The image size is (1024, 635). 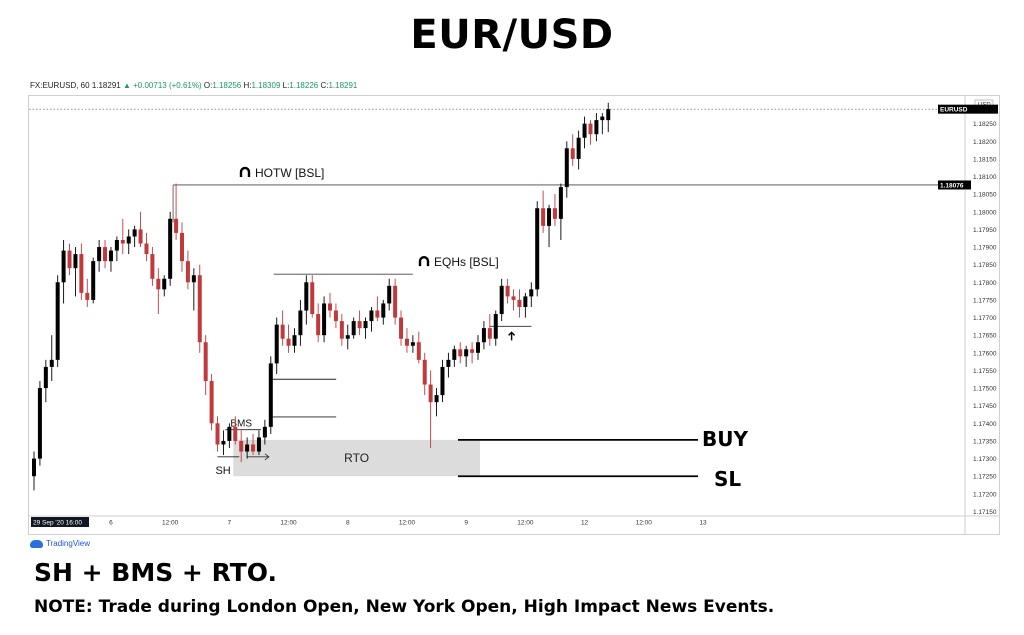 What do you see at coordinates (222, 471) in the screenshot?
I see `sh-label: SH` at bounding box center [222, 471].